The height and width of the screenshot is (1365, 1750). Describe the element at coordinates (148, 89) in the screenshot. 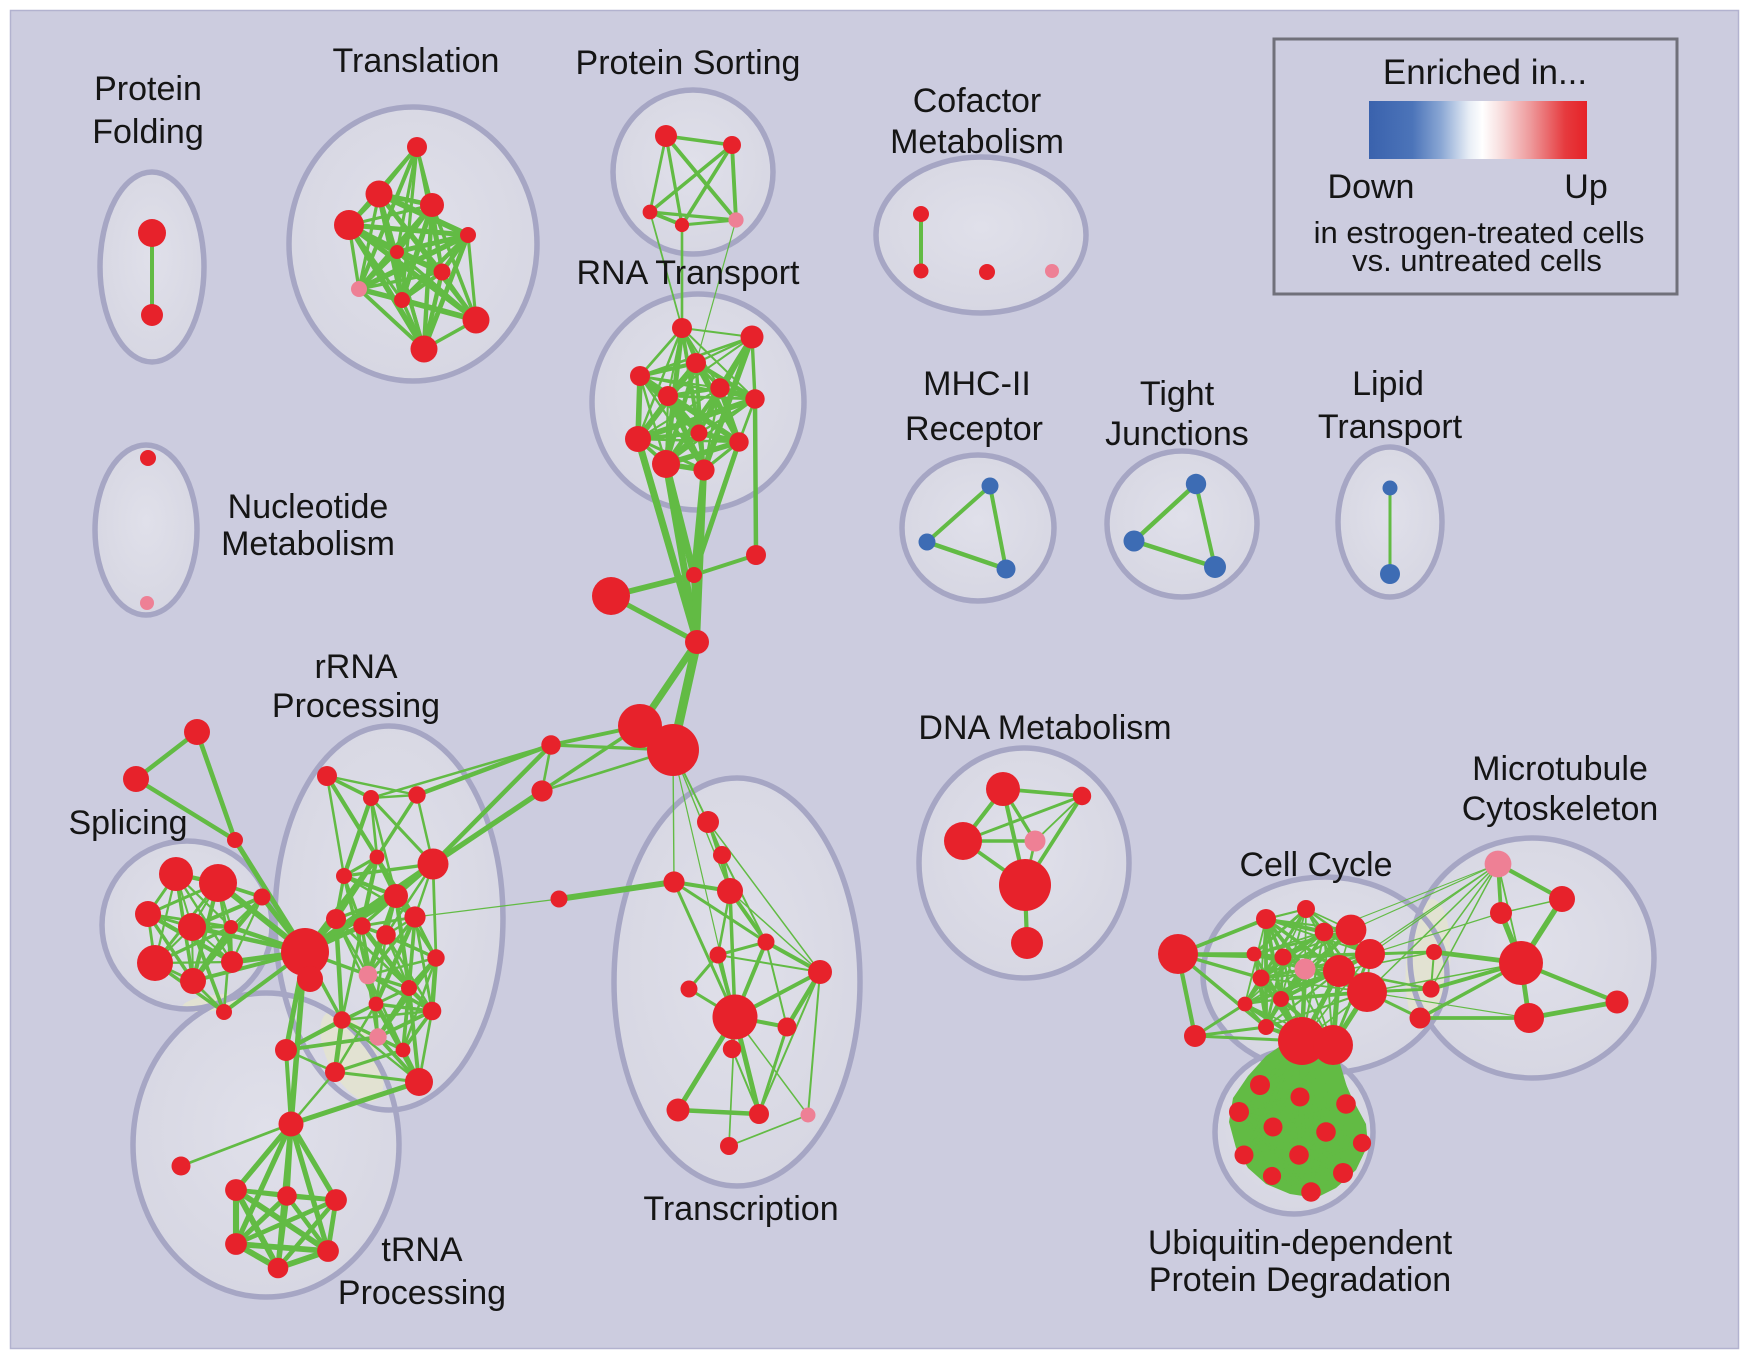

I see `svg-text: Protein` at that location.